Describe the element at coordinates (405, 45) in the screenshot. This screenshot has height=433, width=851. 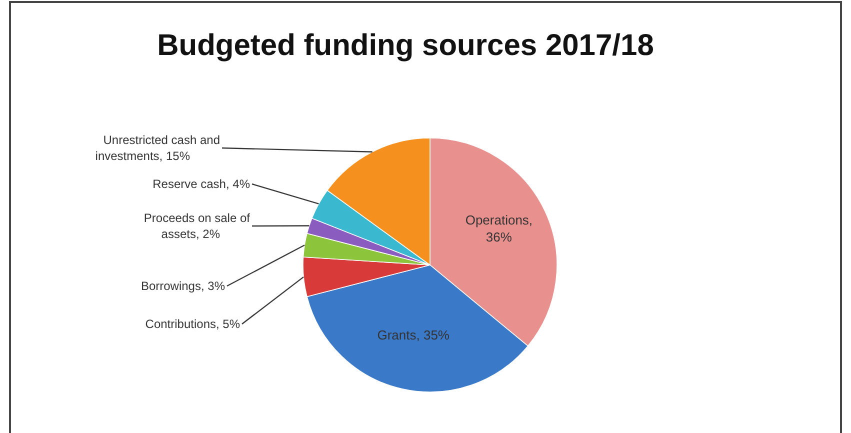
I see `chart-title: Budgeted funding sources 2017/18` at that location.